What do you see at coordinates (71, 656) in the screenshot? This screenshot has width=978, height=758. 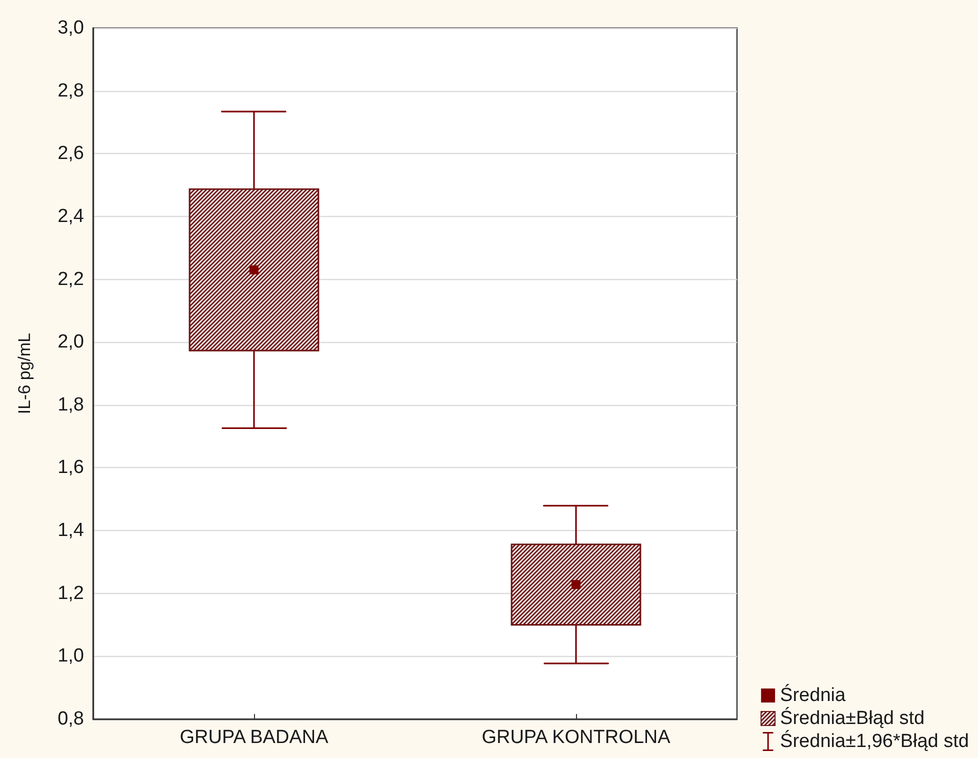 I see `y-tick-label: 1,0` at bounding box center [71, 656].